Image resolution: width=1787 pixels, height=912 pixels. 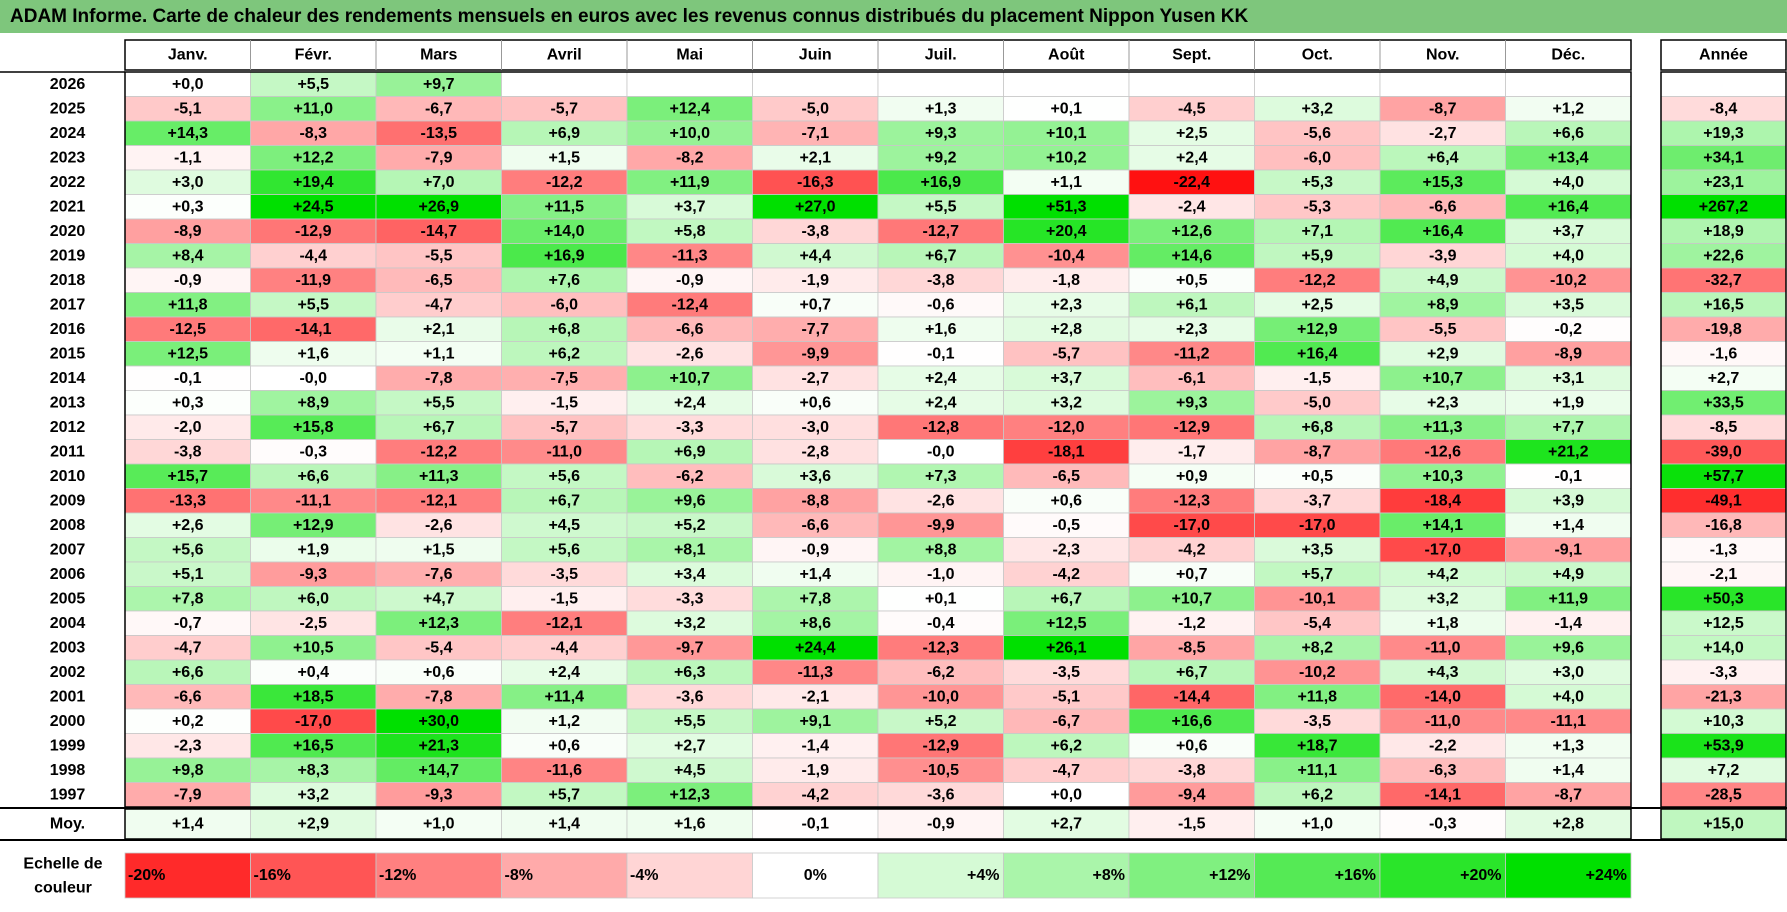 I want to click on cell-value: +5,3, so click(x=1317, y=182).